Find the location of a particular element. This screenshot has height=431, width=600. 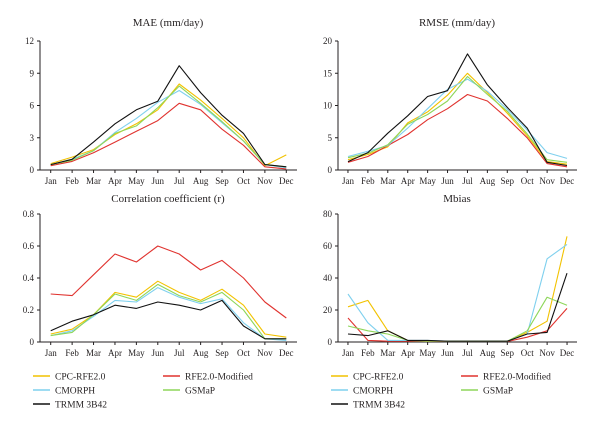

y-tick-label: 9 is located at coordinates (32, 73).